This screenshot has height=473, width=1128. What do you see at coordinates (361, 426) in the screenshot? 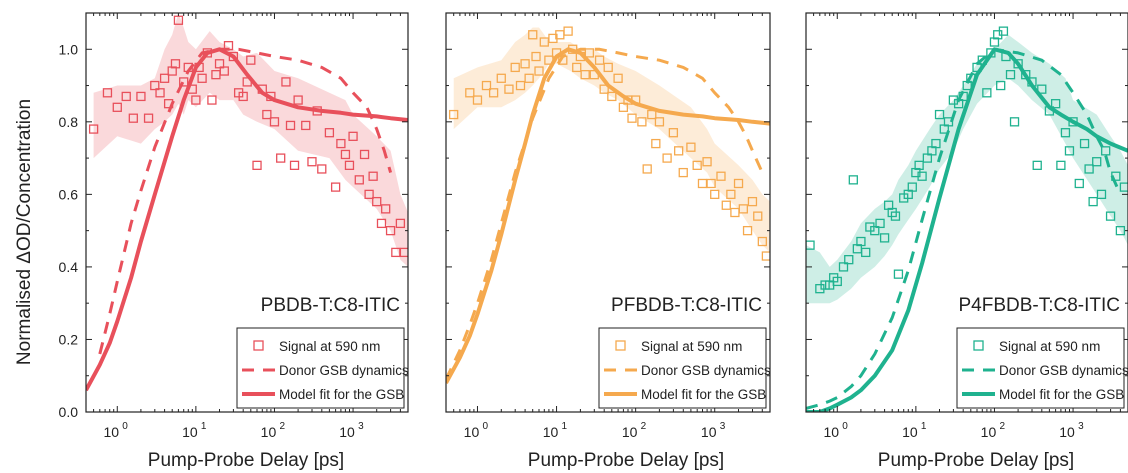
I see `x-tick-exponent: 3` at bounding box center [361, 426].